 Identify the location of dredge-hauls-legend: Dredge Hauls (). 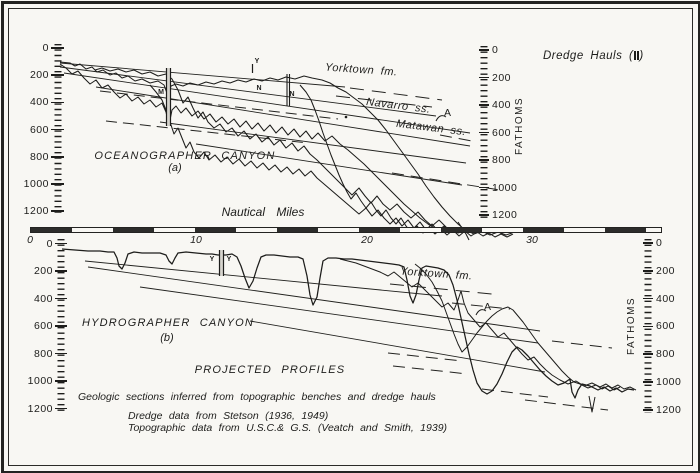
(593, 56).